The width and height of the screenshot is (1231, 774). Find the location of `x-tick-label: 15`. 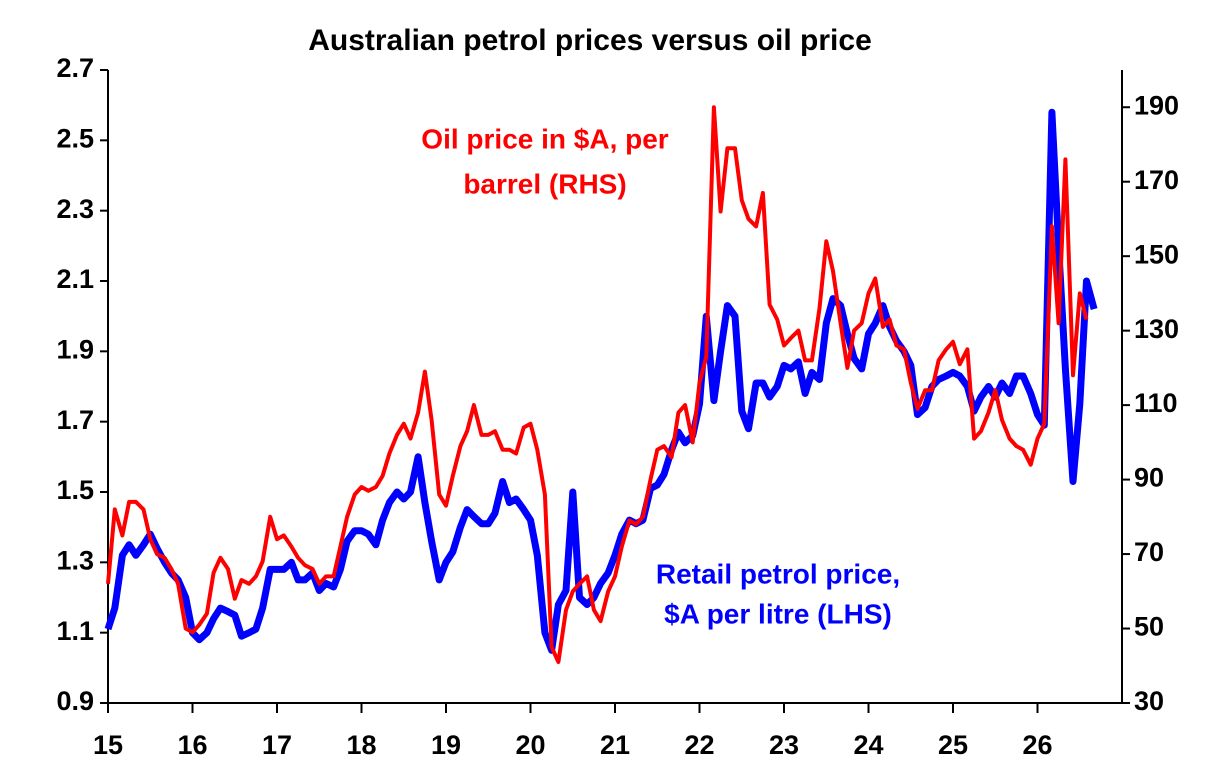

x-tick-label: 15 is located at coordinates (108, 745).